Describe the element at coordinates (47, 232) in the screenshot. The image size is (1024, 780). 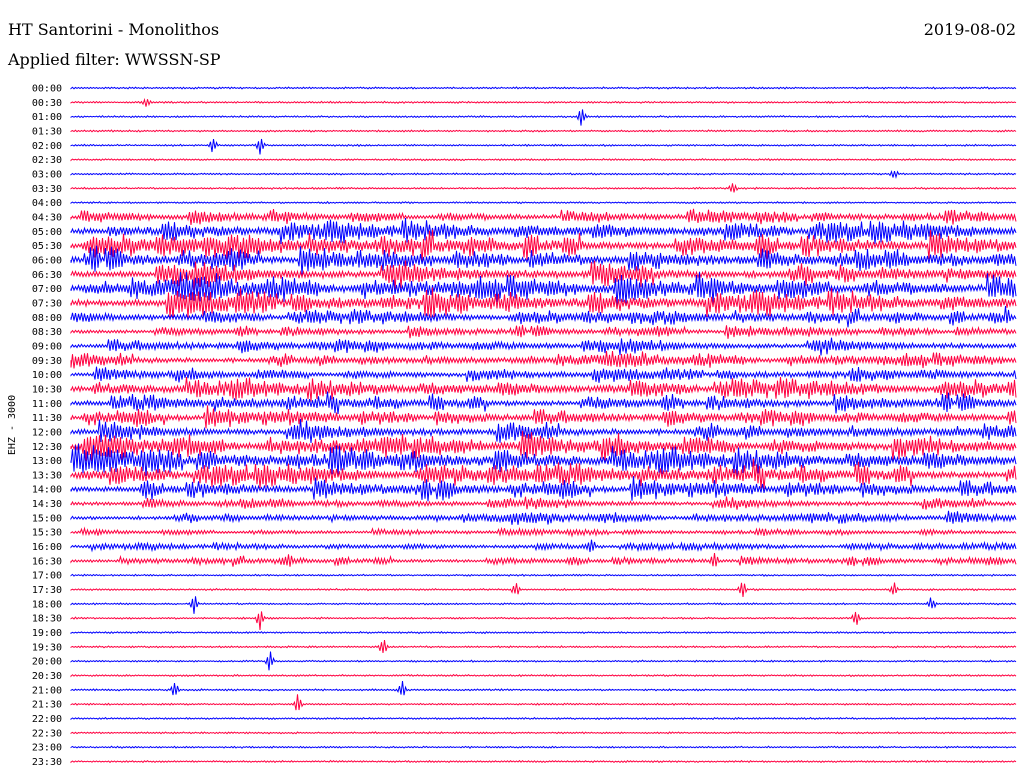
I see `tick-label: 05:00` at that location.